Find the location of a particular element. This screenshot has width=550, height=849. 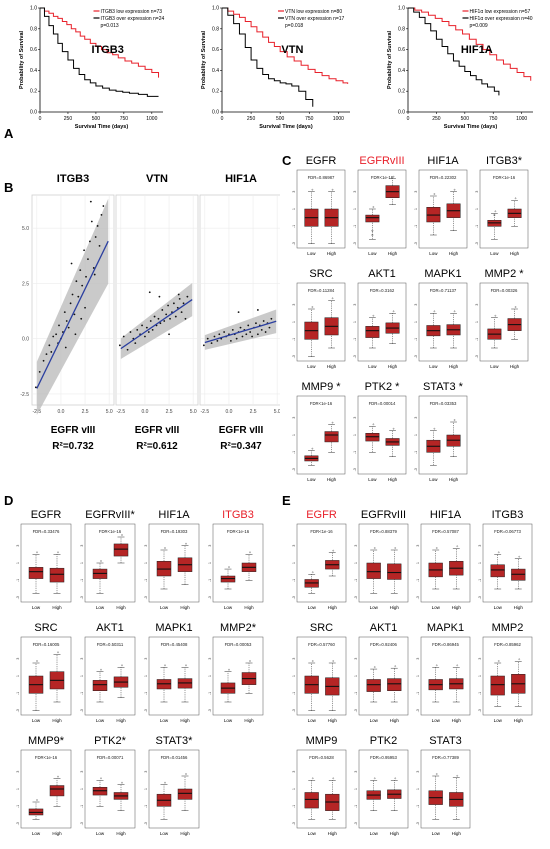

panel-label-b: B is located at coordinates (9, 187).